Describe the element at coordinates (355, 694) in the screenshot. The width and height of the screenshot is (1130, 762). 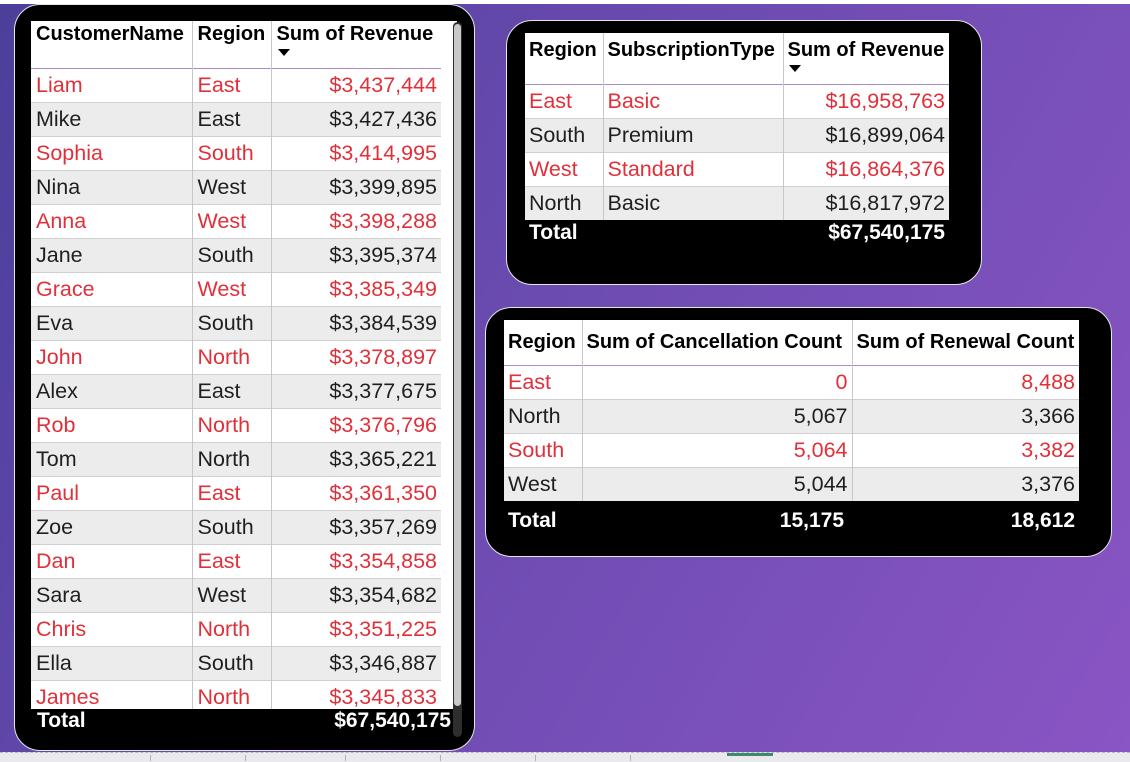
I see `cell-revenue: $3,345,833` at that location.